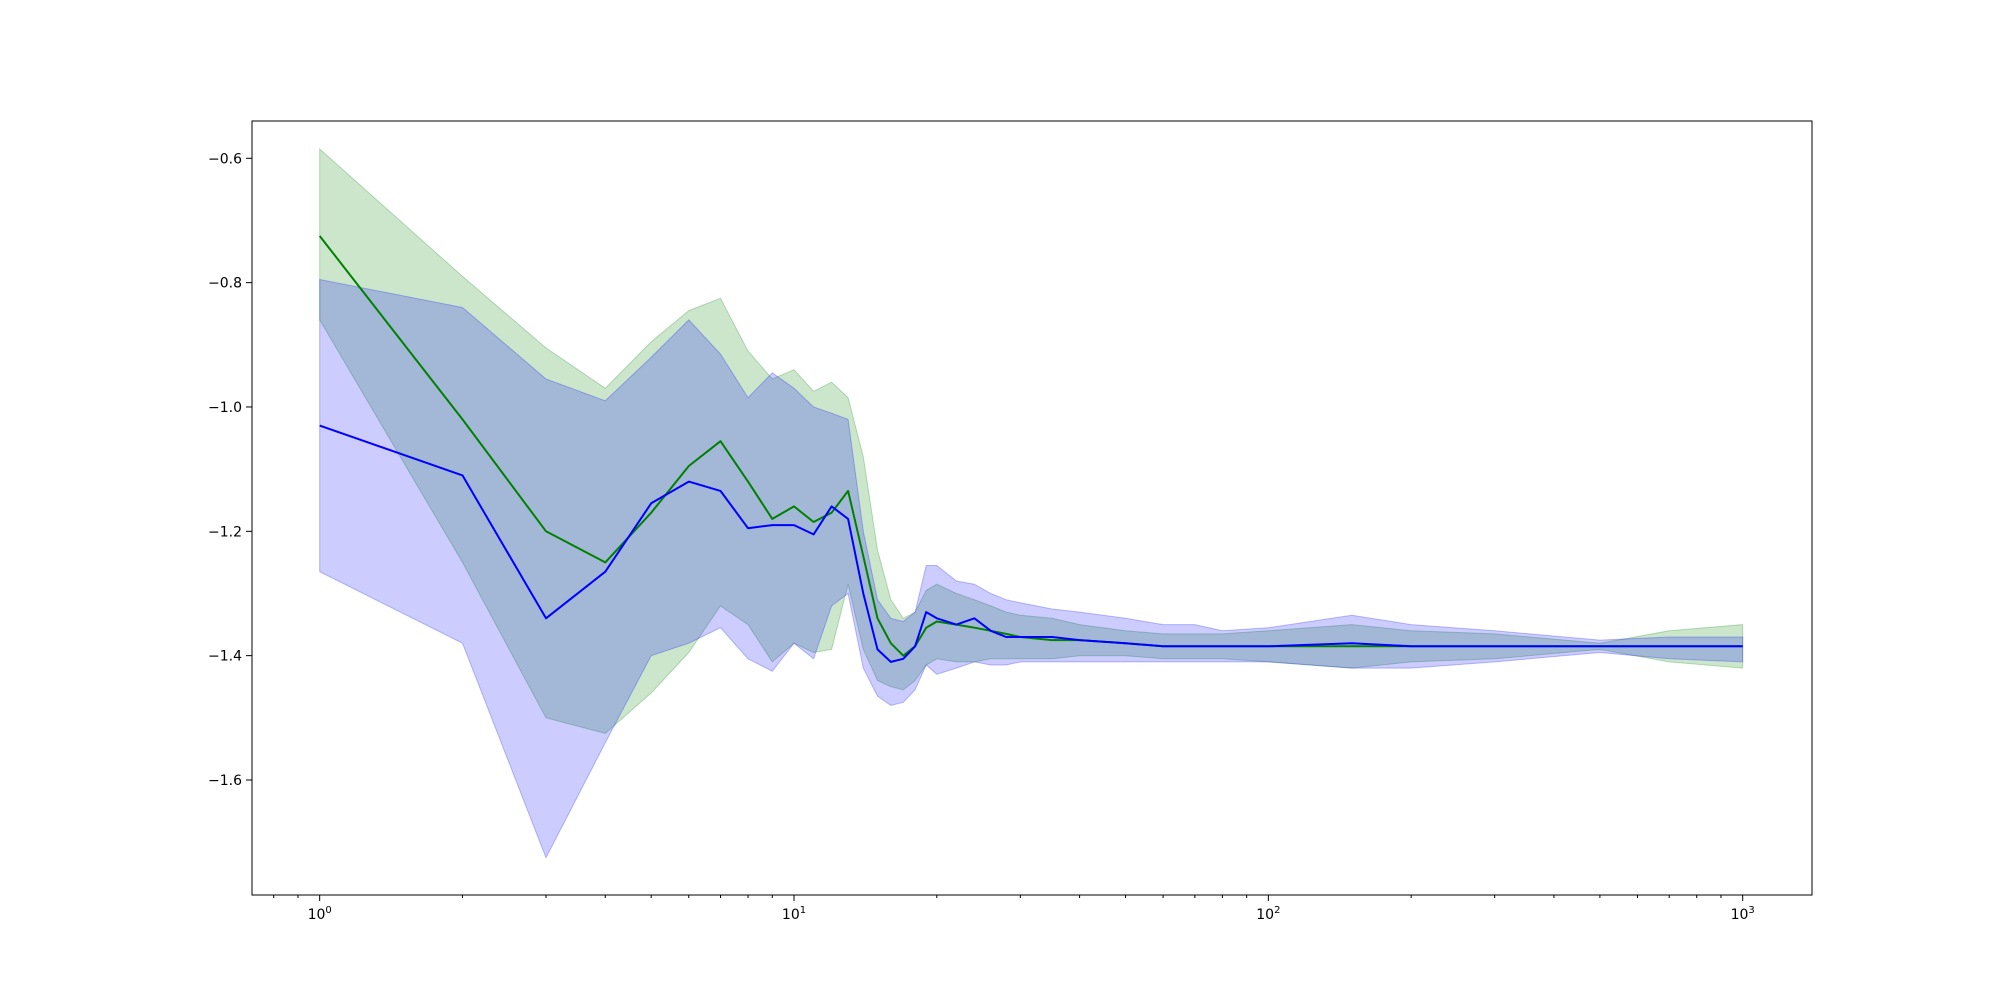 This screenshot has height=1000, width=2000. Describe the element at coordinates (225, 284) in the screenshot. I see `y-tick-label: −0.8` at that location.